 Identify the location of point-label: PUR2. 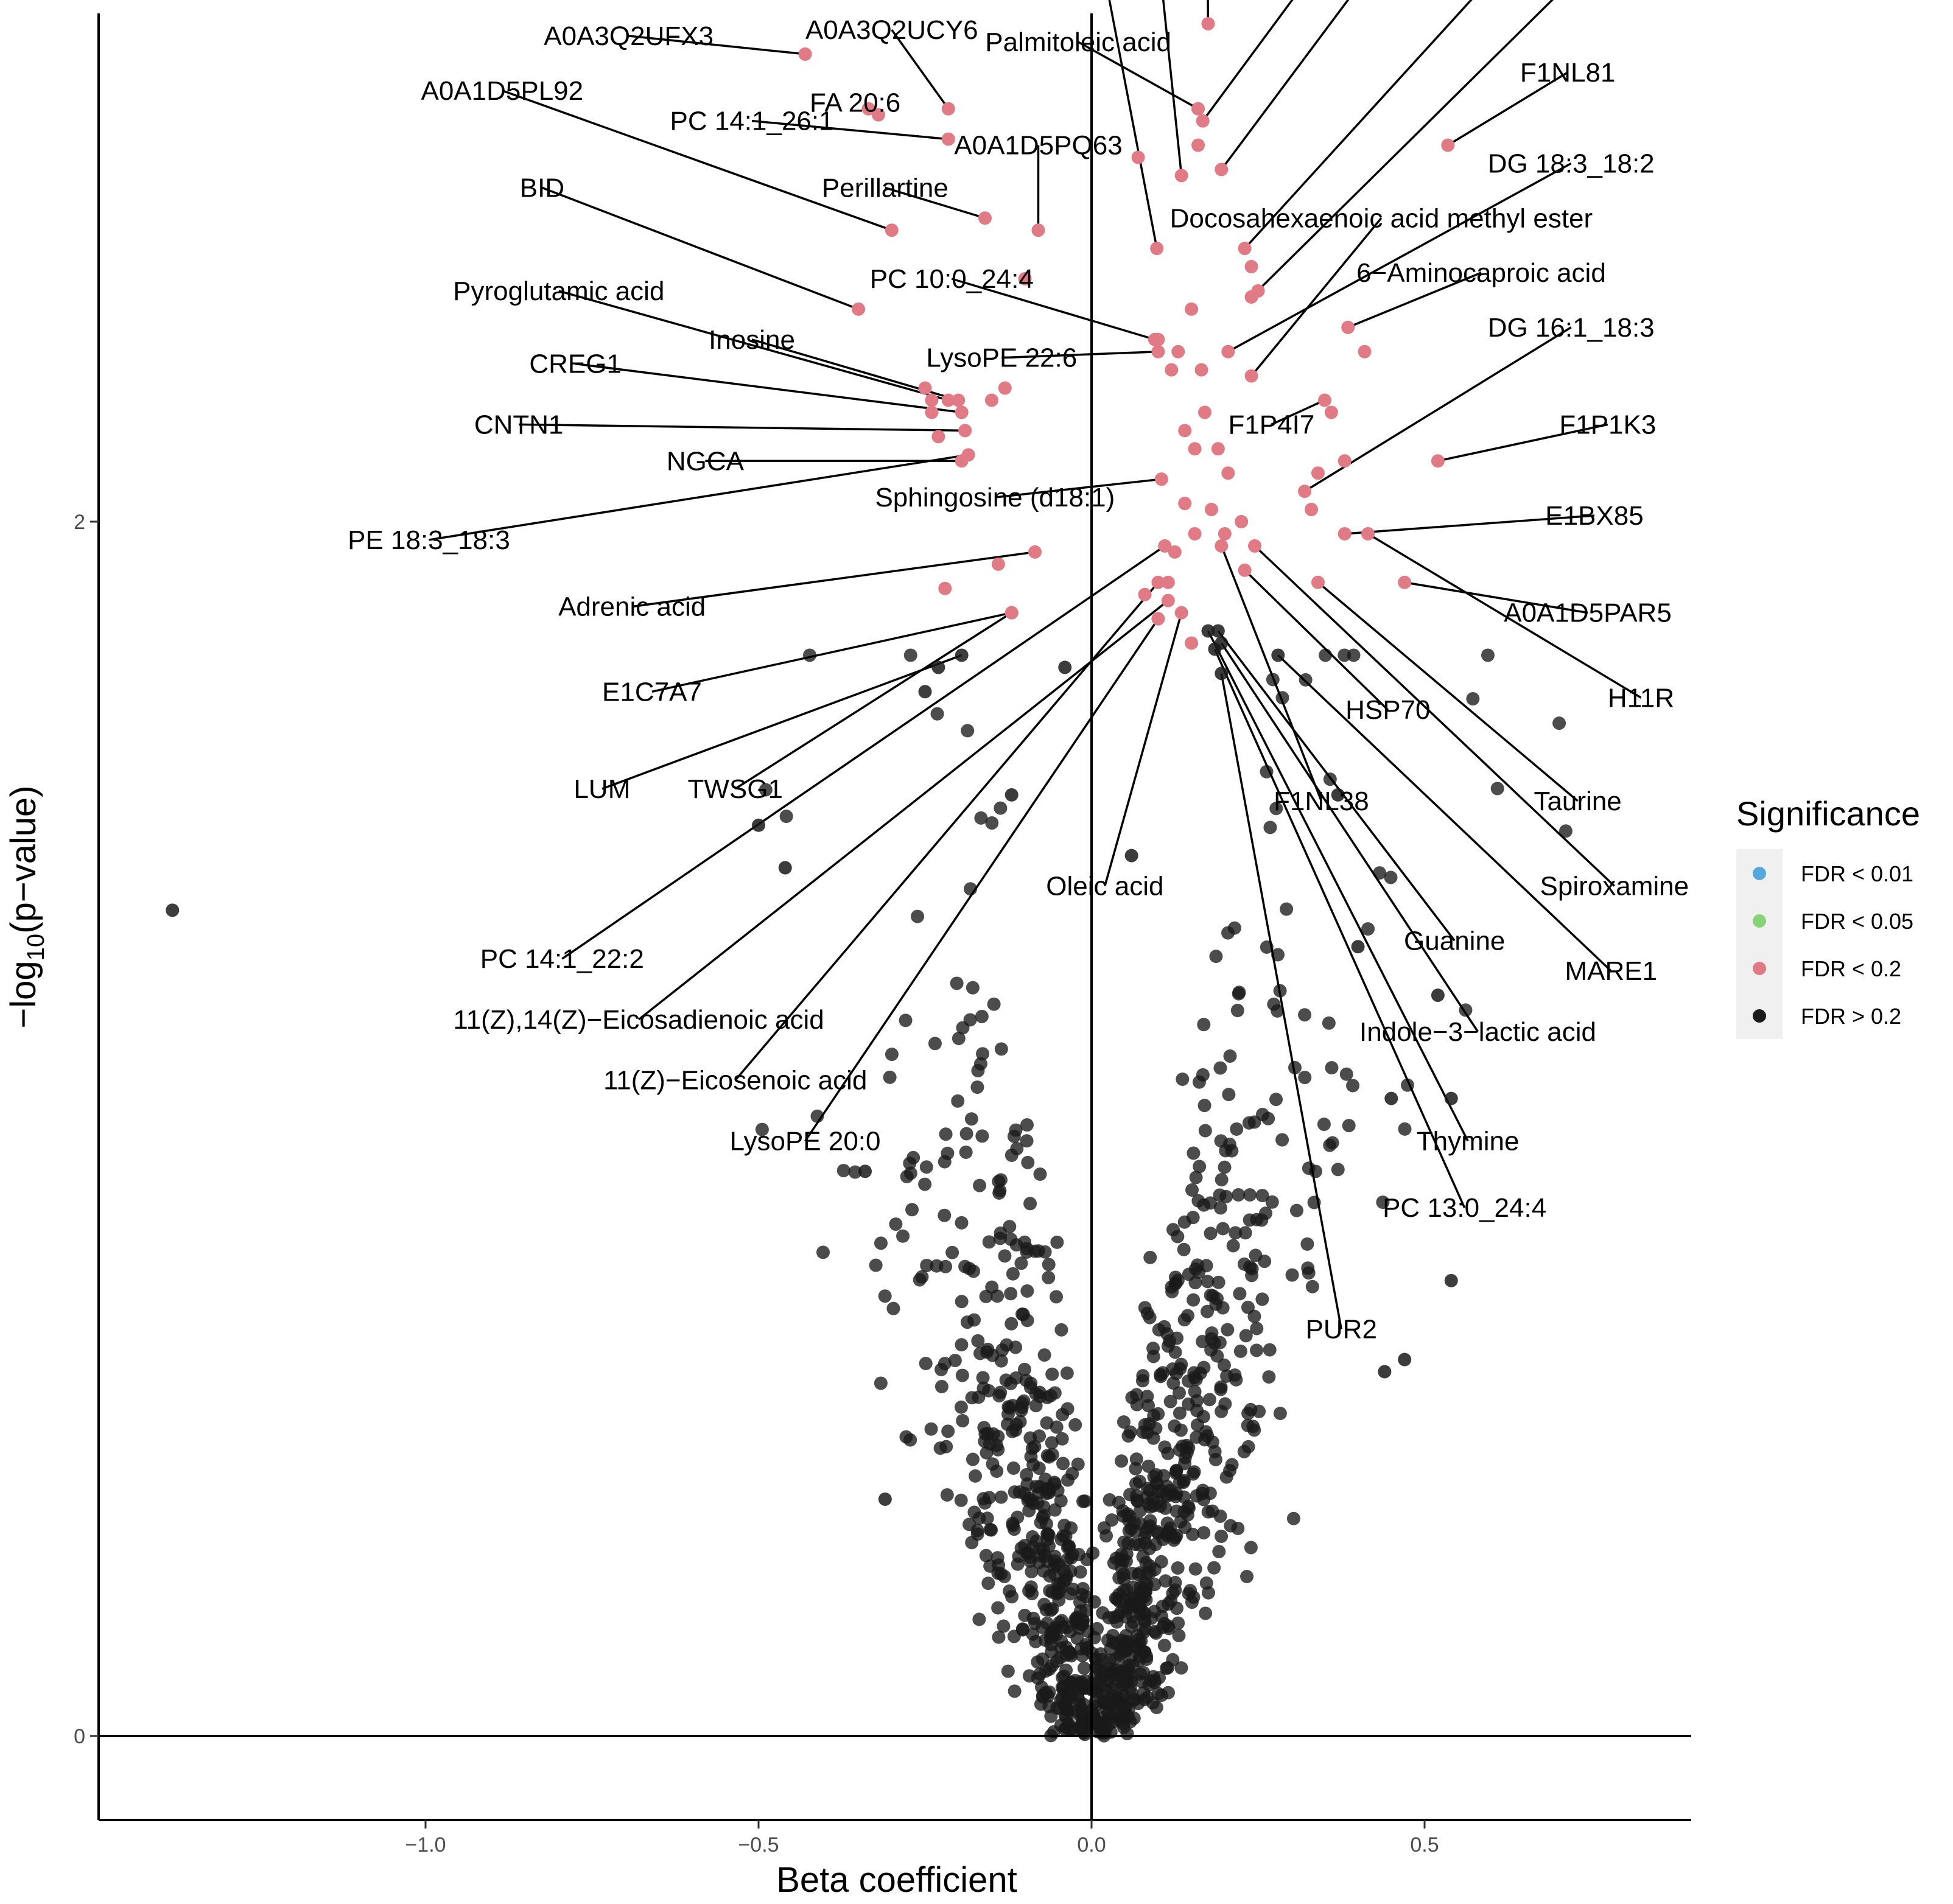
(1341, 1330).